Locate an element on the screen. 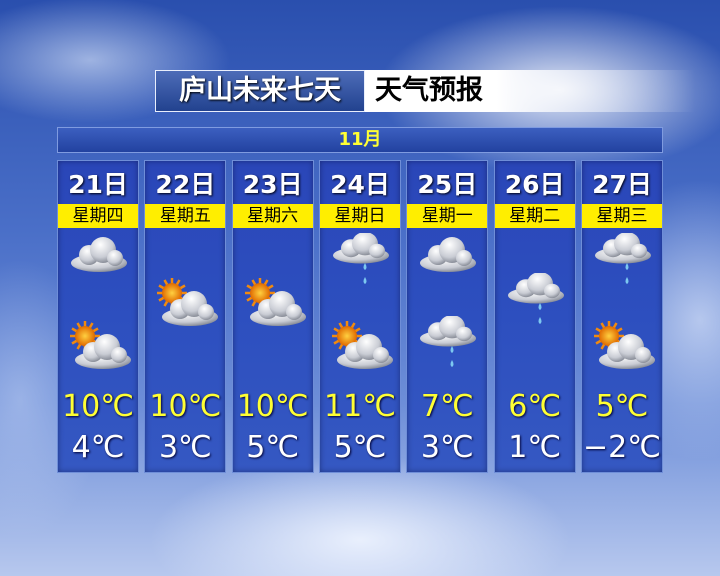  day-column: 27日 星期三 5℃ −2℃ is located at coordinates (621, 316).